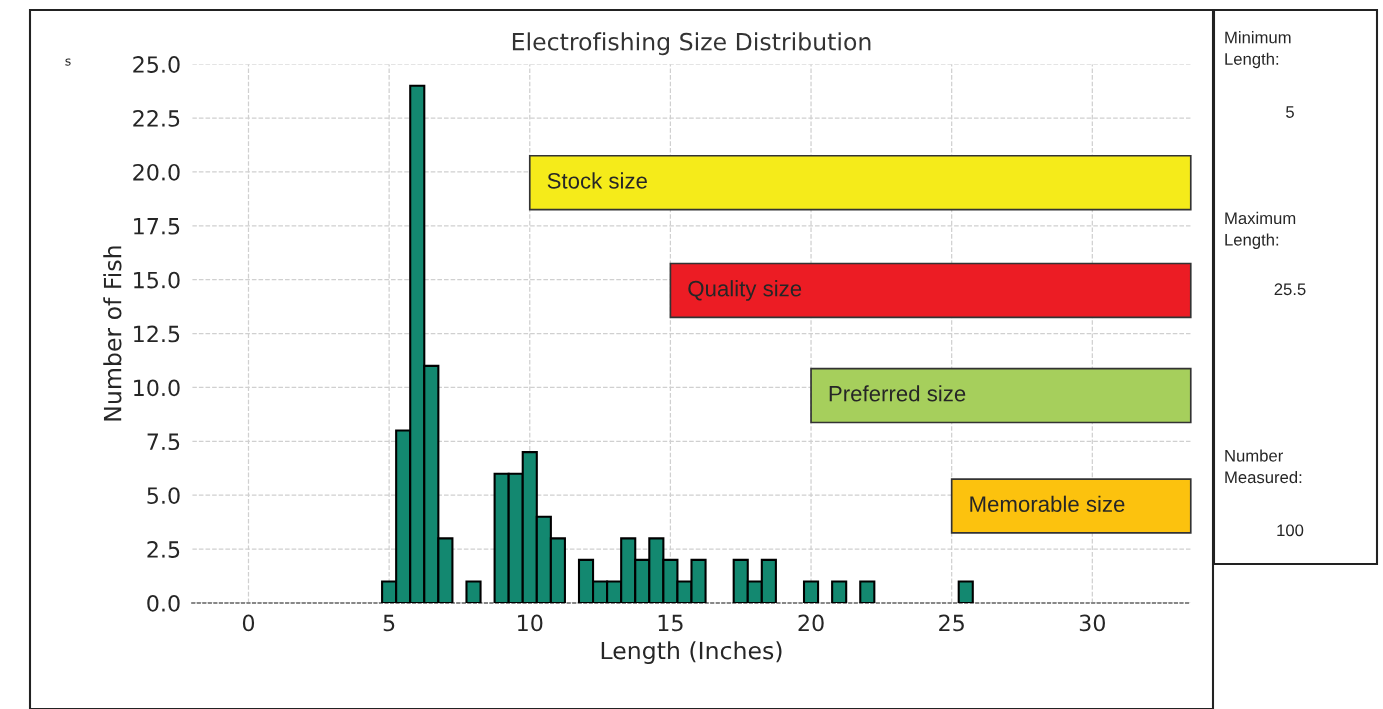 This screenshot has width=1383, height=709. Describe the element at coordinates (156, 118) in the screenshot. I see `y-tick-label: 22.5` at that location.